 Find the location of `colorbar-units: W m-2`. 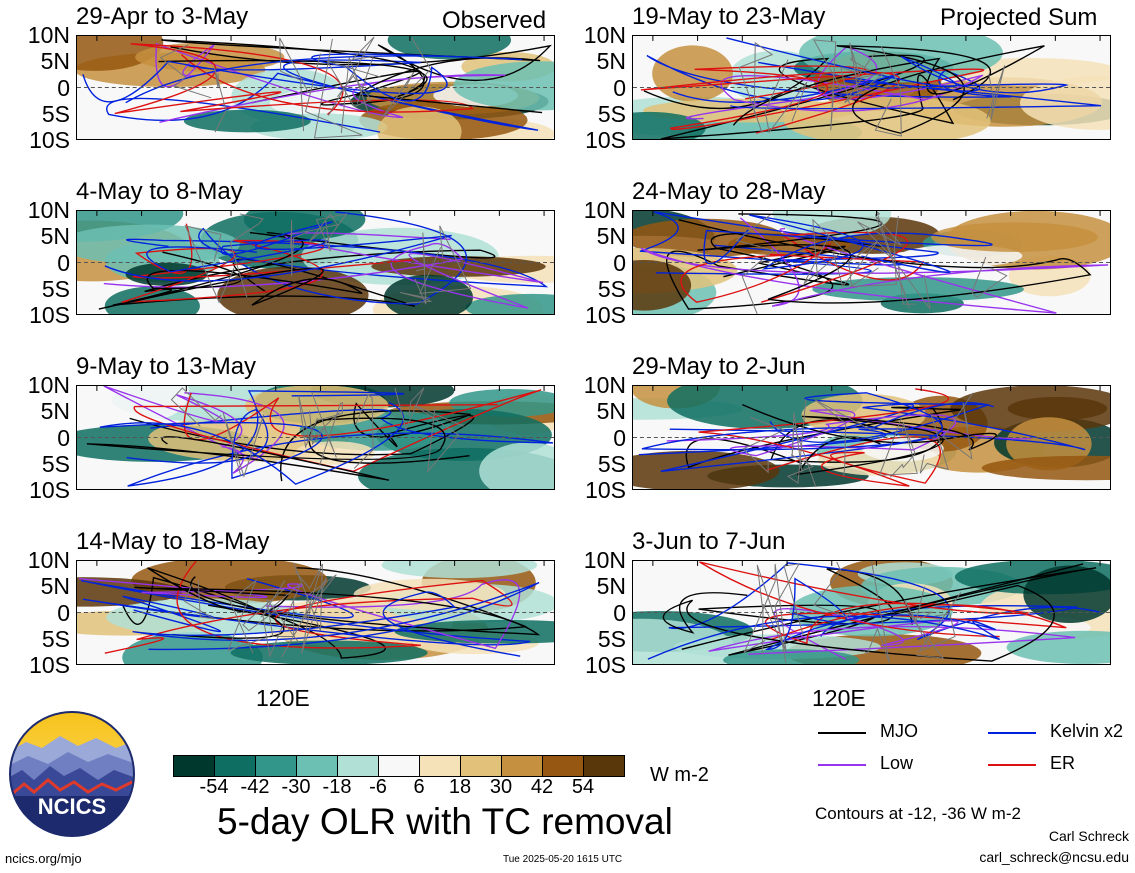

colorbar-units: W m-2 is located at coordinates (679, 775).